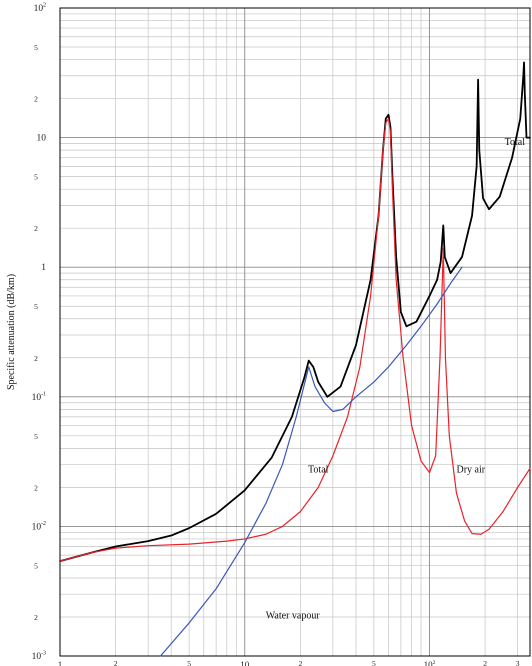 This screenshot has width=532, height=666. What do you see at coordinates (39, 656) in the screenshot?
I see `y-tick-label: 10⁻³` at bounding box center [39, 656].